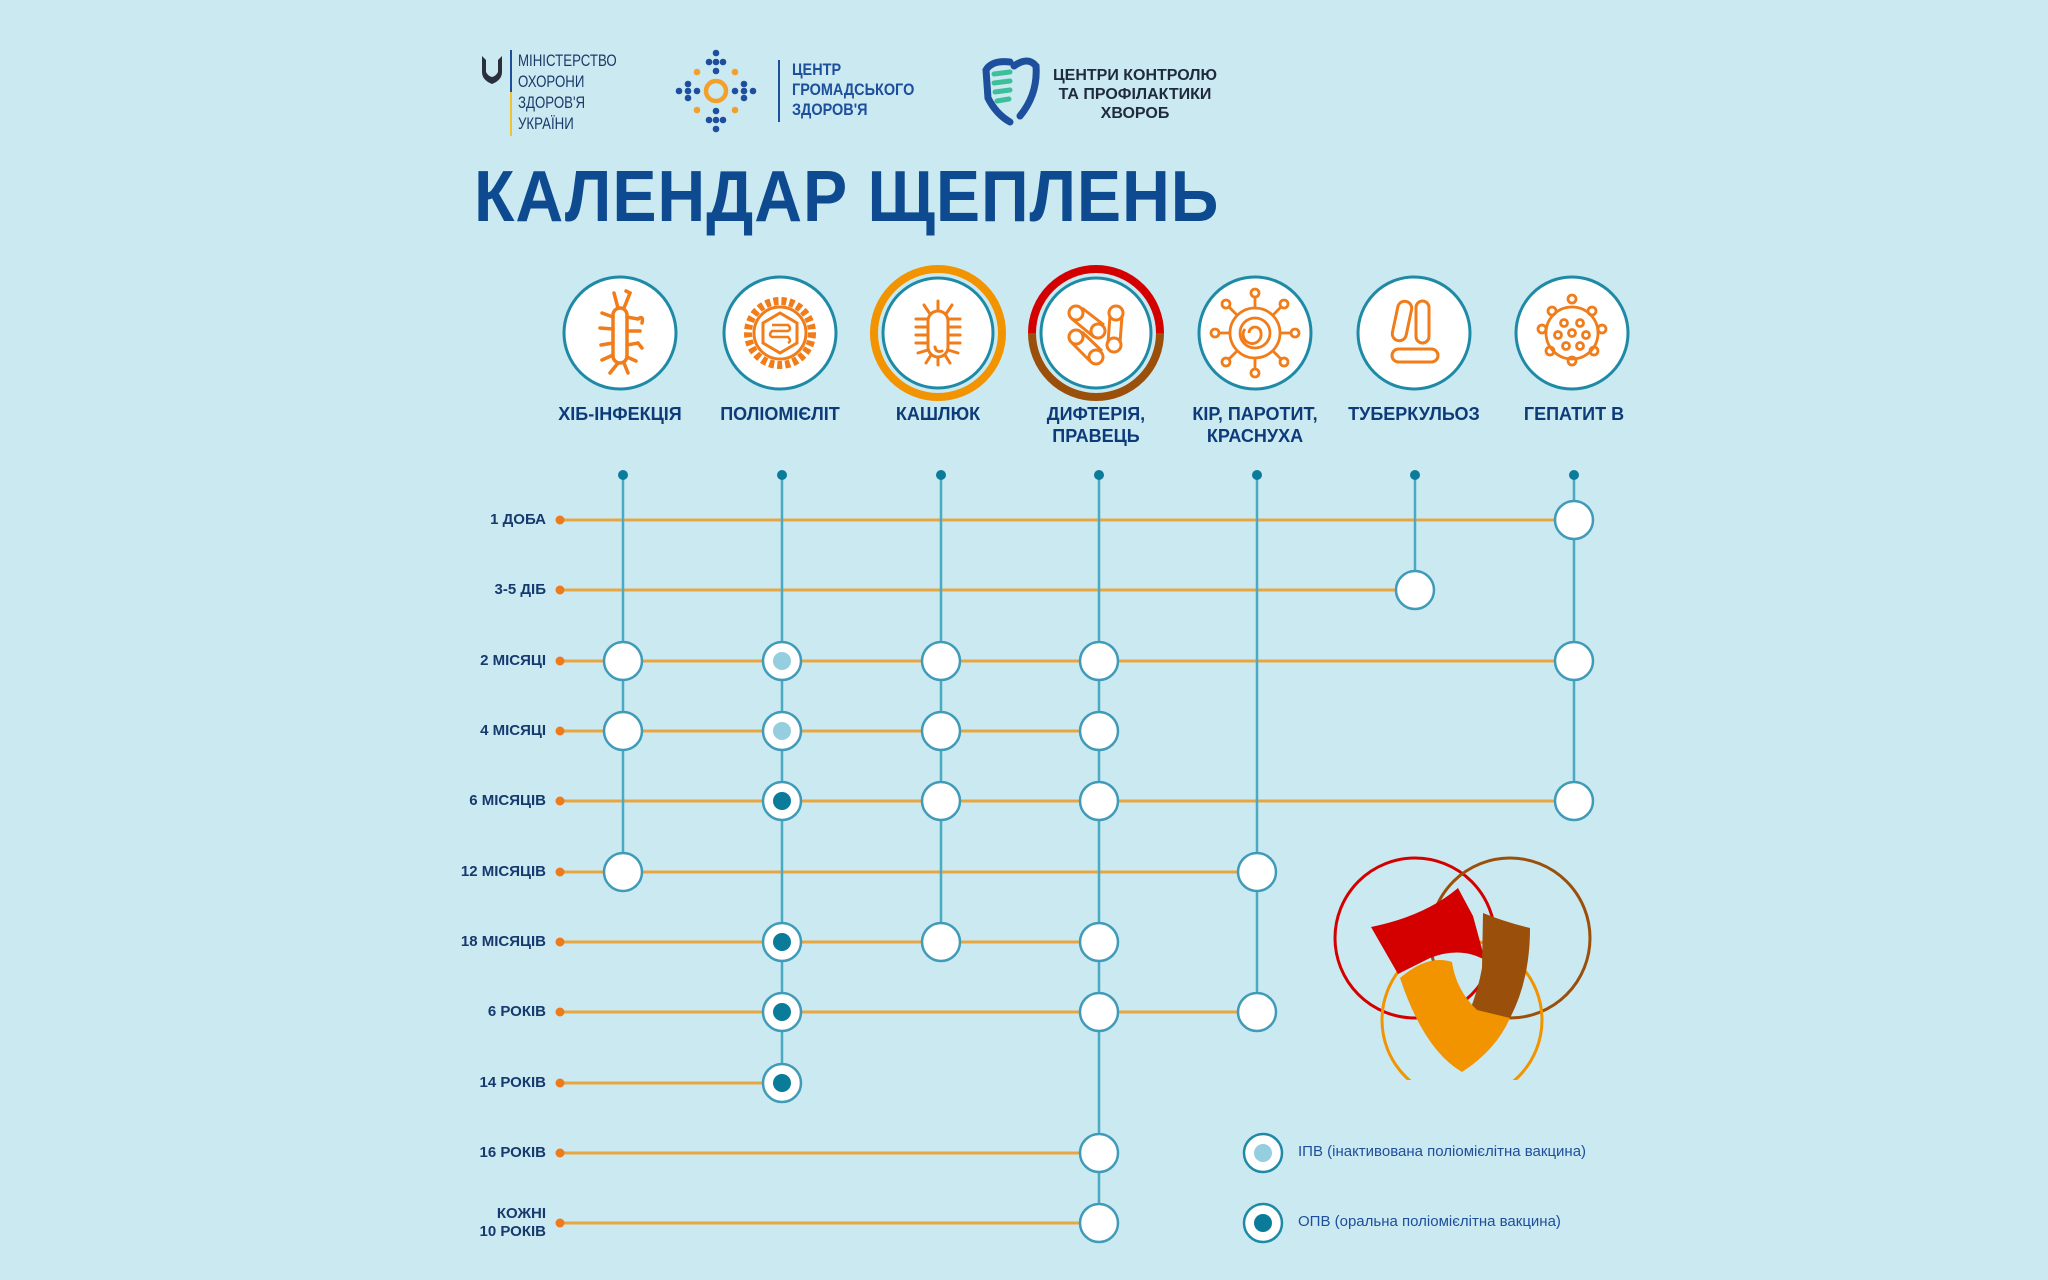 The height and width of the screenshot is (1280, 2048). I want to click on three-circles-shield-icon, so click(1462, 968).